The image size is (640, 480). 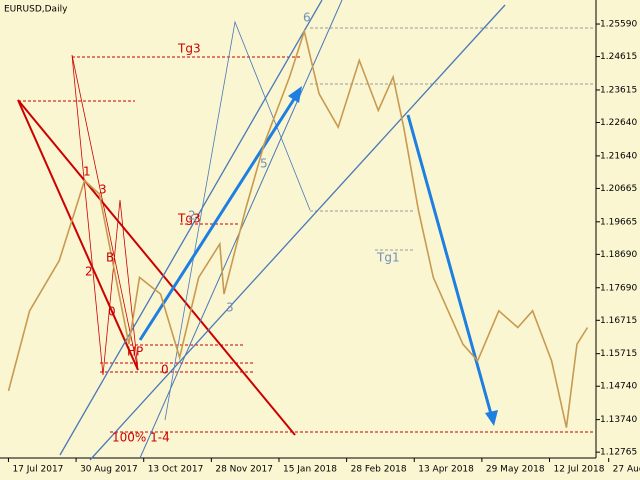 I want to click on annotation: 100% 1-4, so click(x=141, y=438).